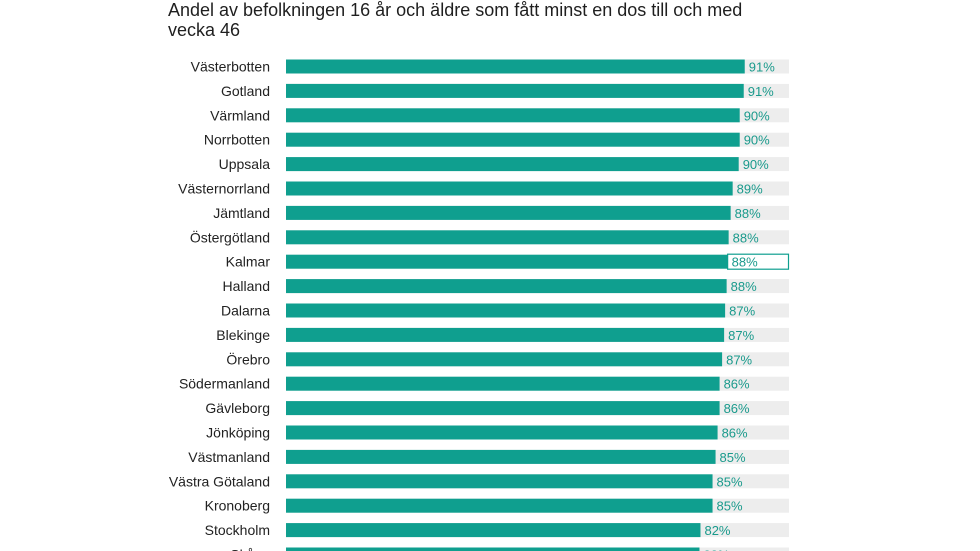 Image resolution: width=980 pixels, height=551 pixels. I want to click on bar-row: Värmland 90%, so click(499, 115).